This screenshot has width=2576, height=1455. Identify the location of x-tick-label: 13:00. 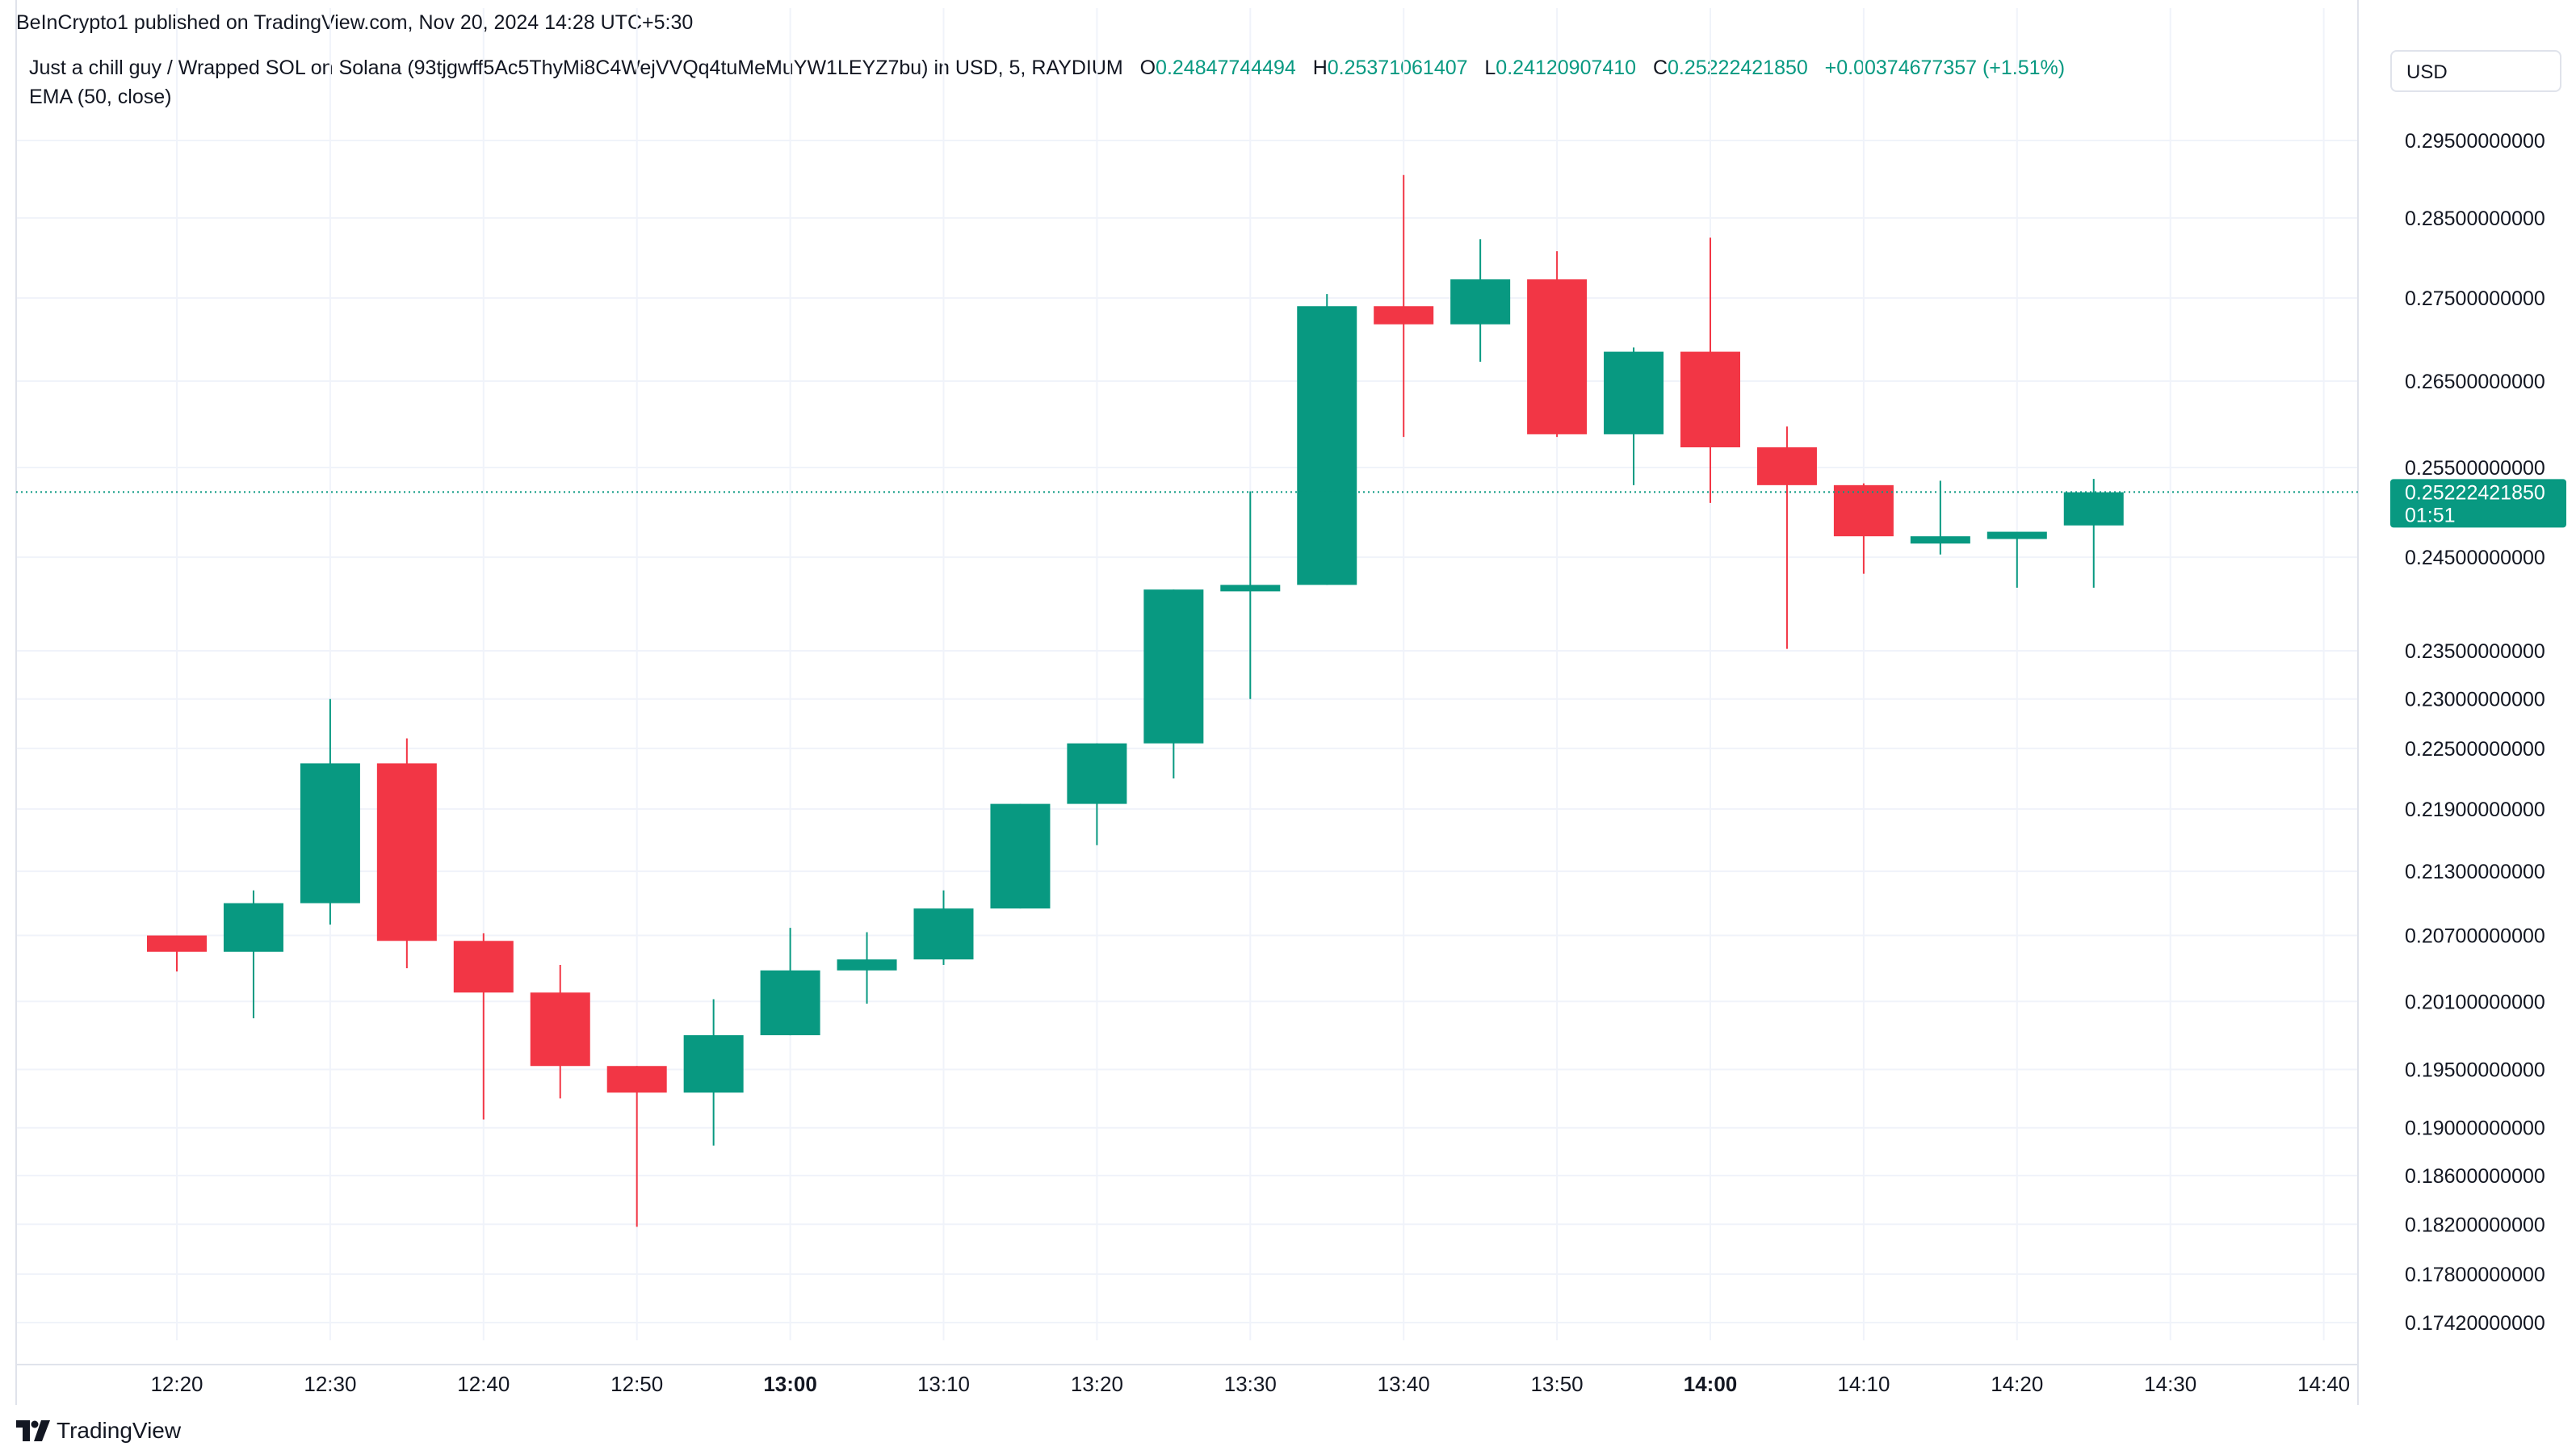
(790, 1384).